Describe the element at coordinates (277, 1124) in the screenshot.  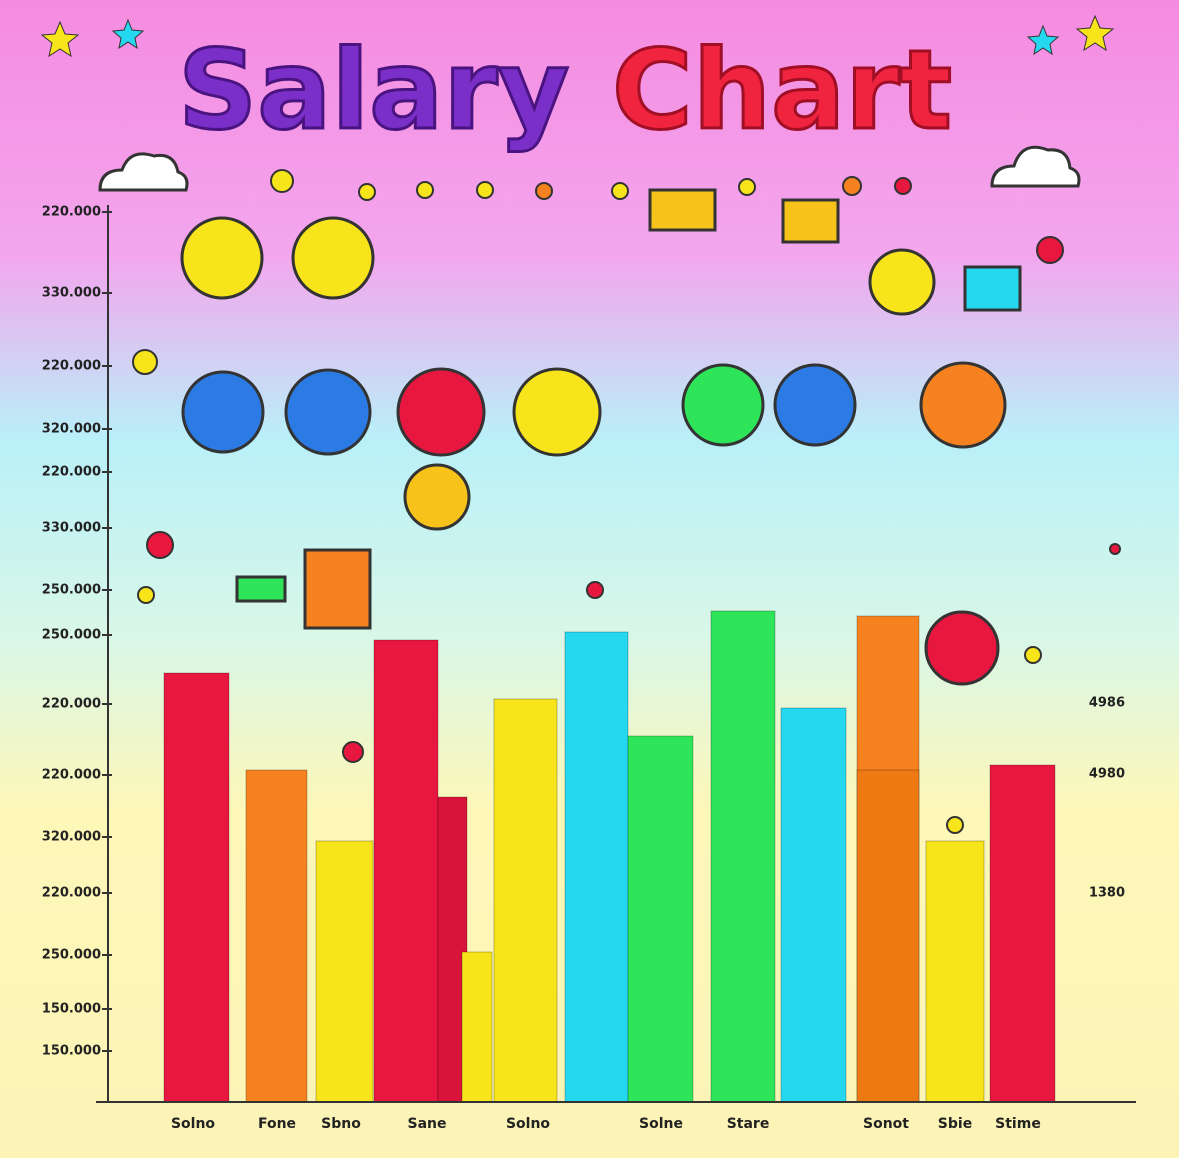
I see `x-axis-label: Fone` at that location.